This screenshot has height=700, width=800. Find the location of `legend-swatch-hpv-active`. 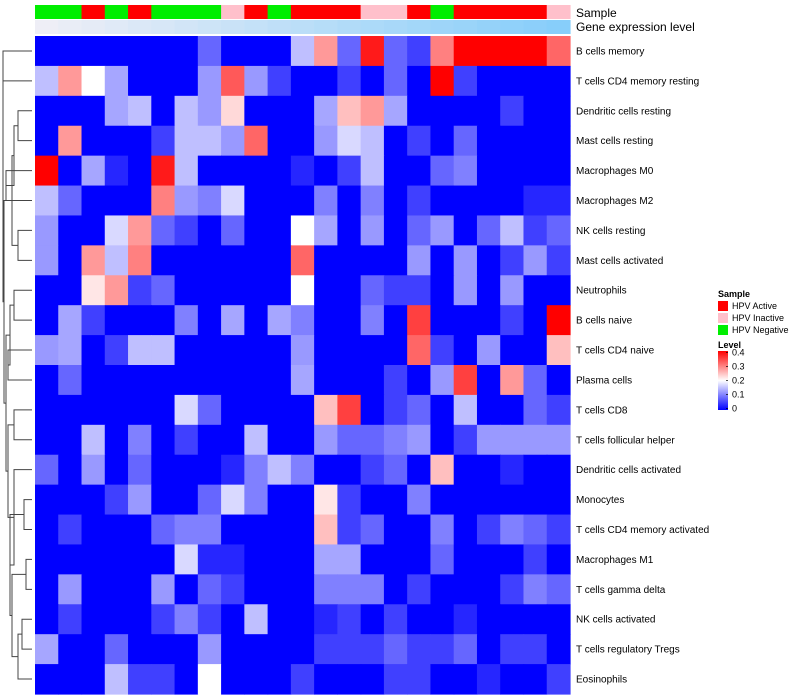

legend-swatch-hpv-active is located at coordinates (723, 306).